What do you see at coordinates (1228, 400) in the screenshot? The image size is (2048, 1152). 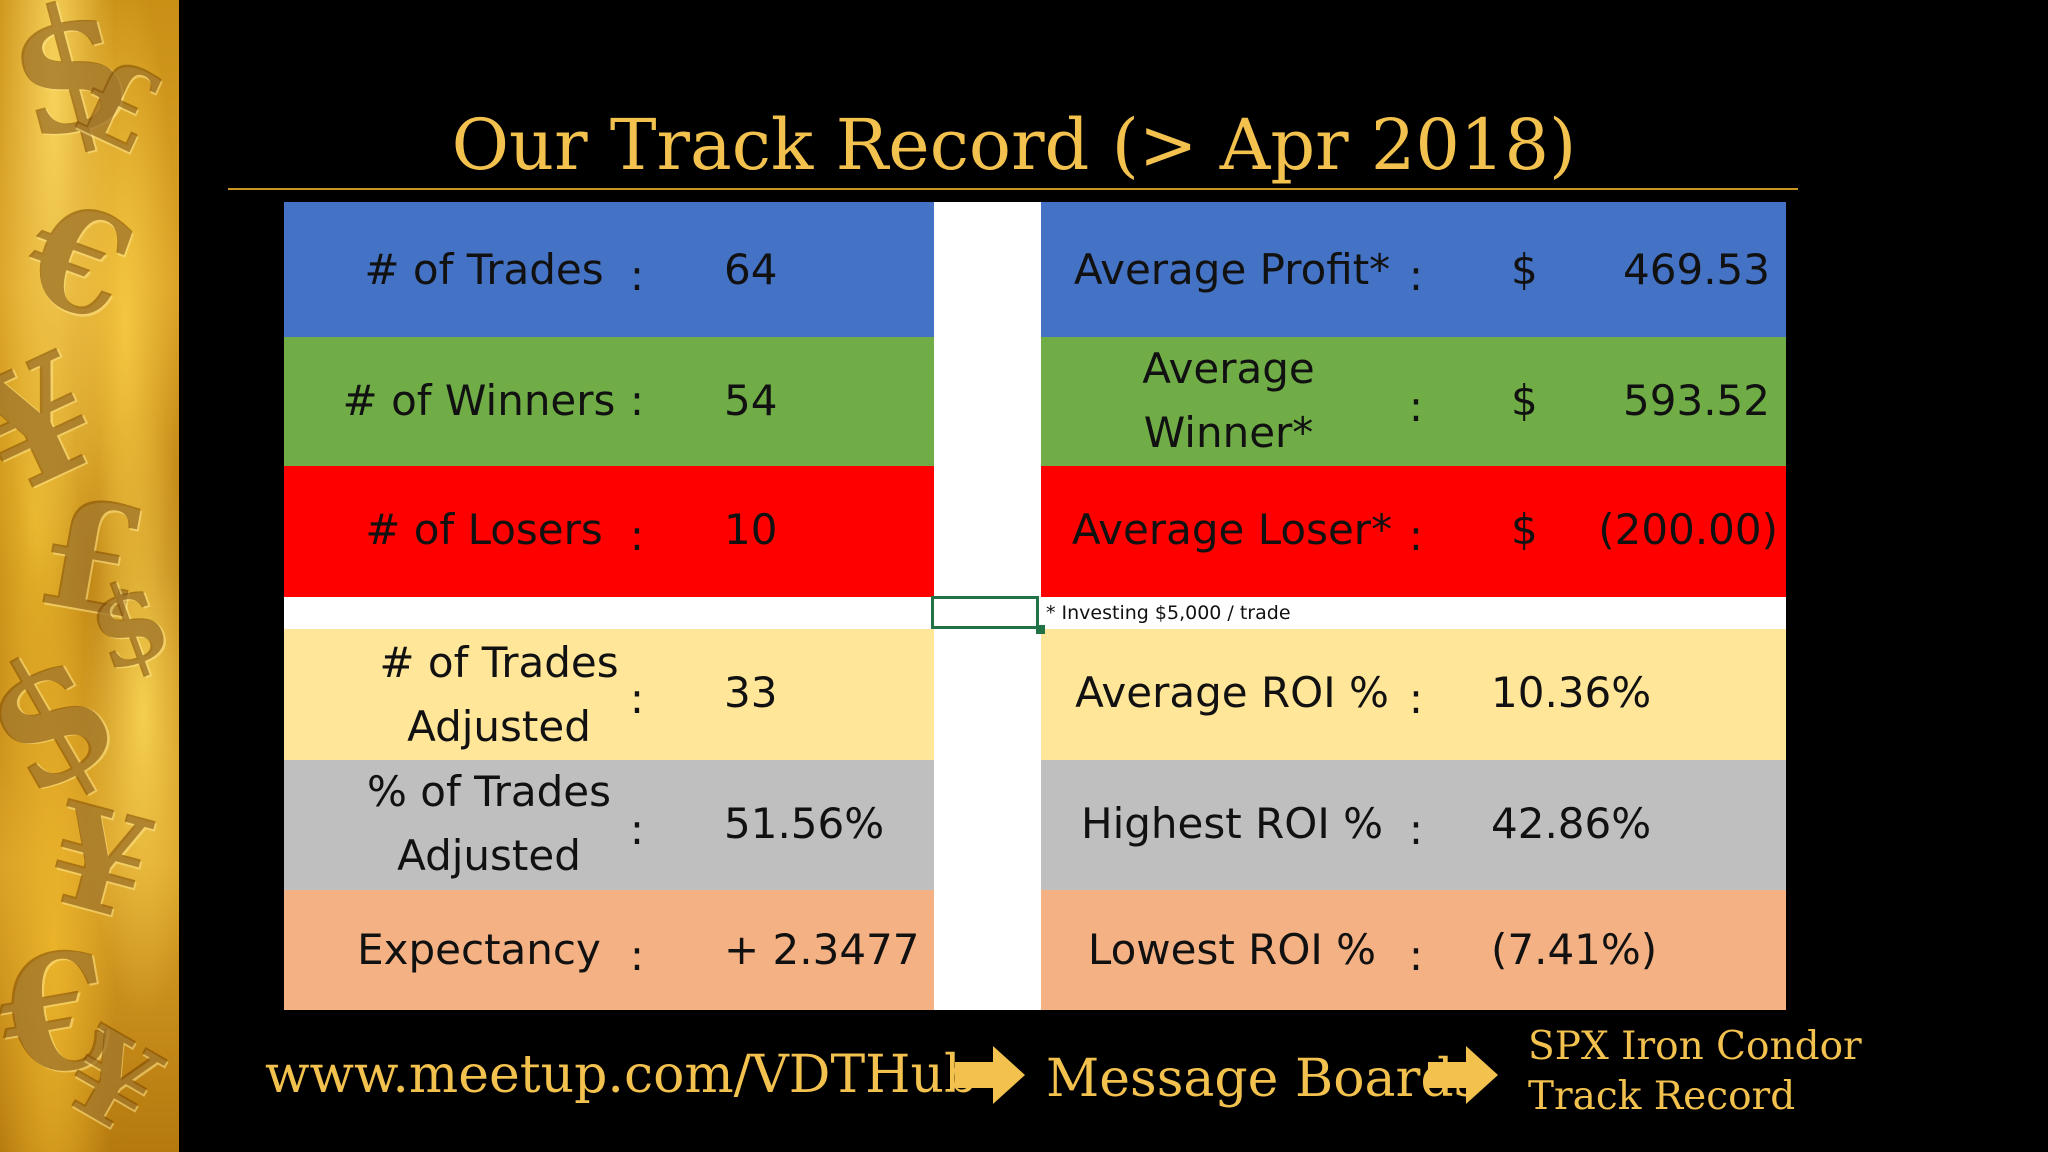 I see `row-label: Average Winner*` at bounding box center [1228, 400].